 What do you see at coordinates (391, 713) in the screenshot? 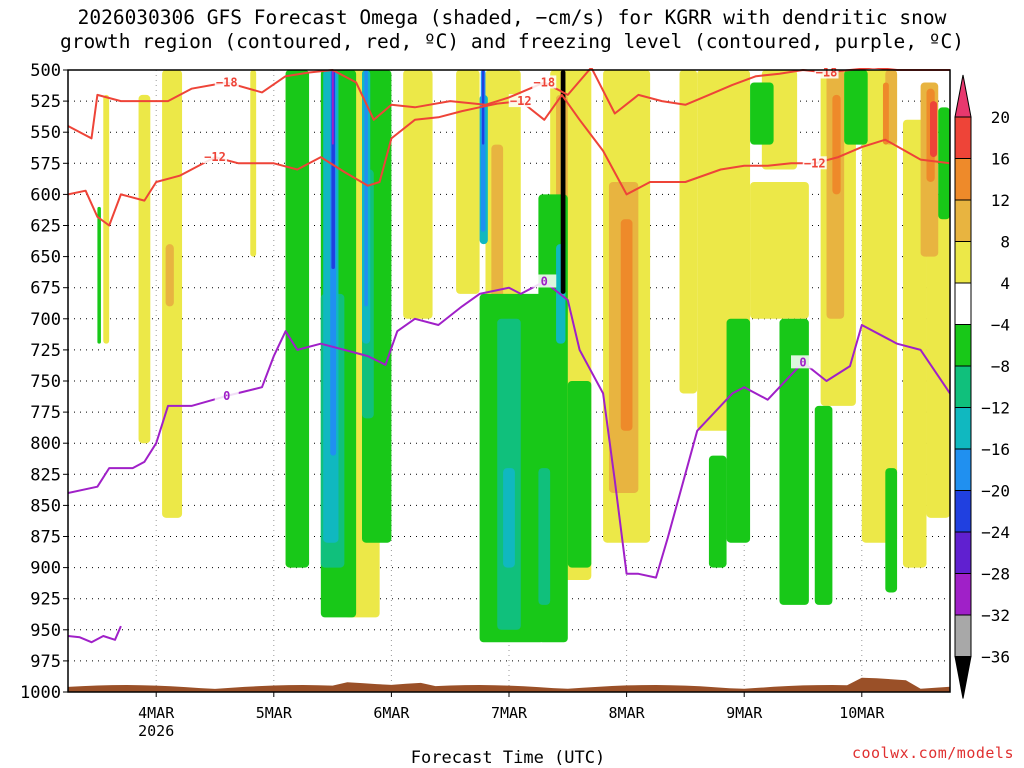
I see `x-tick-label: 6MAR` at bounding box center [391, 713].